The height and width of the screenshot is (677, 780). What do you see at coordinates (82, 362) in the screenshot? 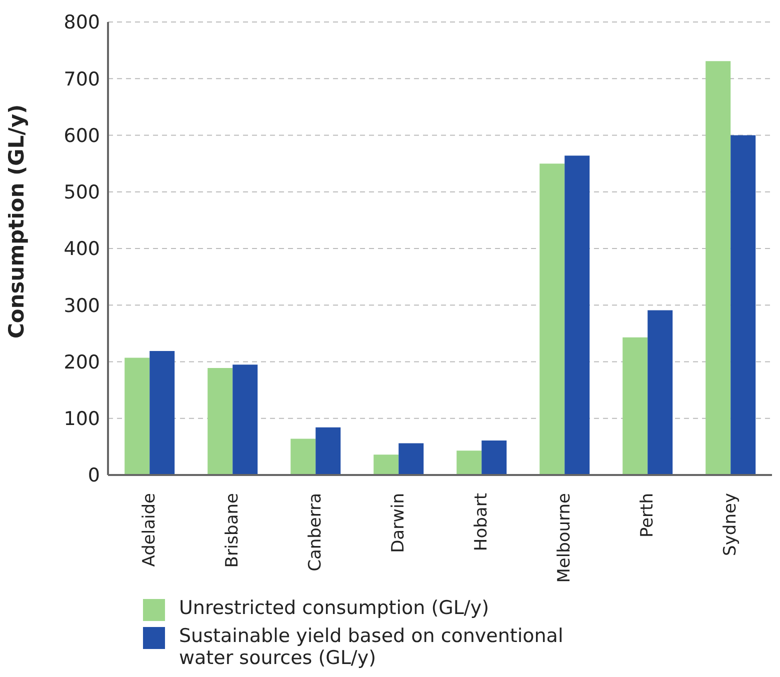
I see `y-tick-label: 200` at bounding box center [82, 362].